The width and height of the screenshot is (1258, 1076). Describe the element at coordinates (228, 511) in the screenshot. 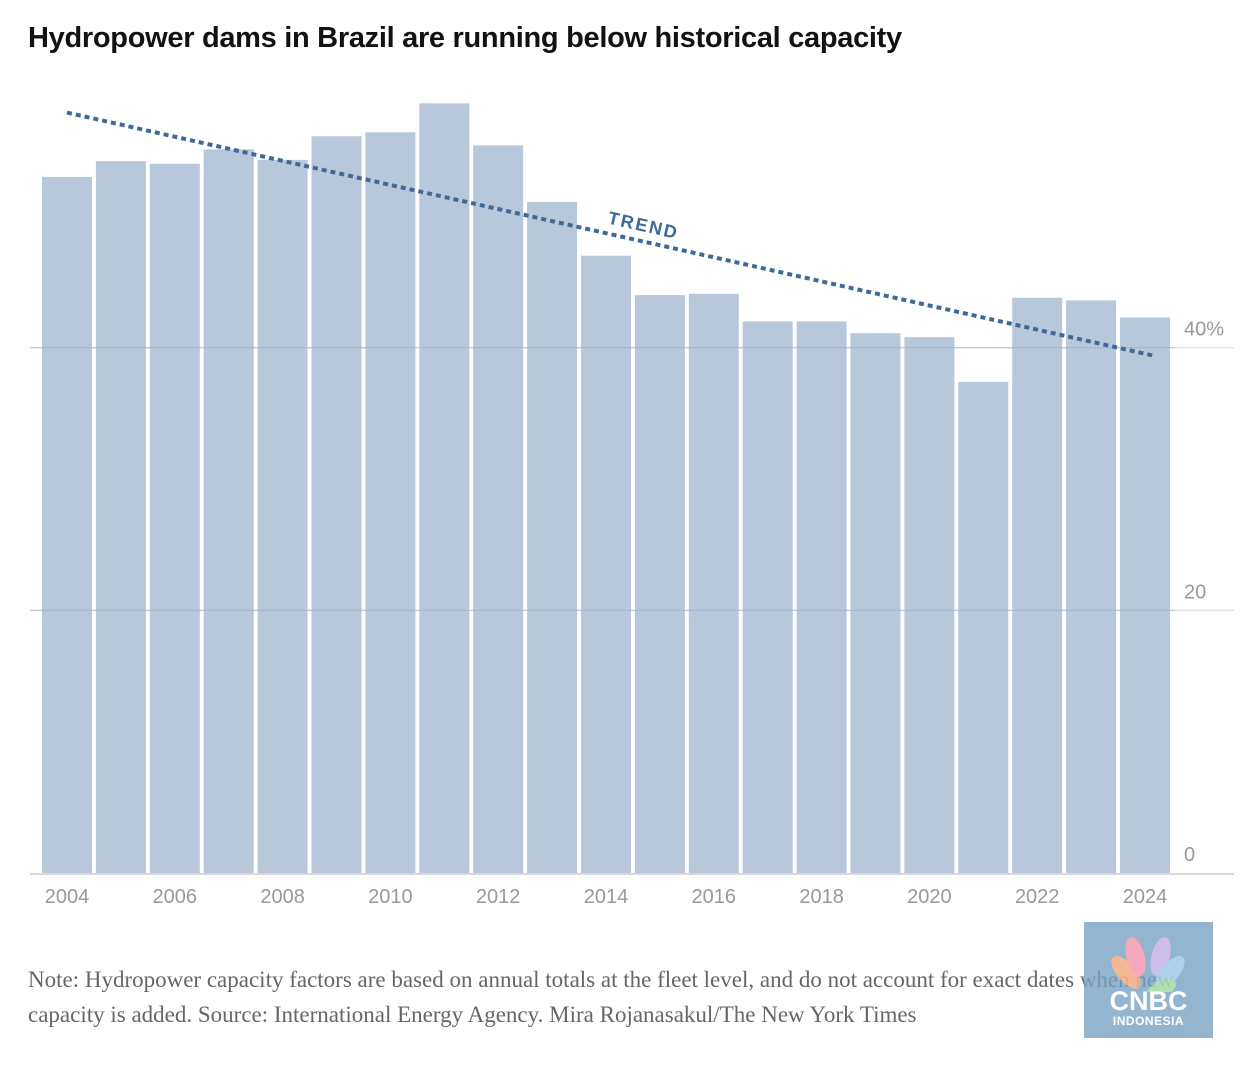

I see `bar-2007` at that location.